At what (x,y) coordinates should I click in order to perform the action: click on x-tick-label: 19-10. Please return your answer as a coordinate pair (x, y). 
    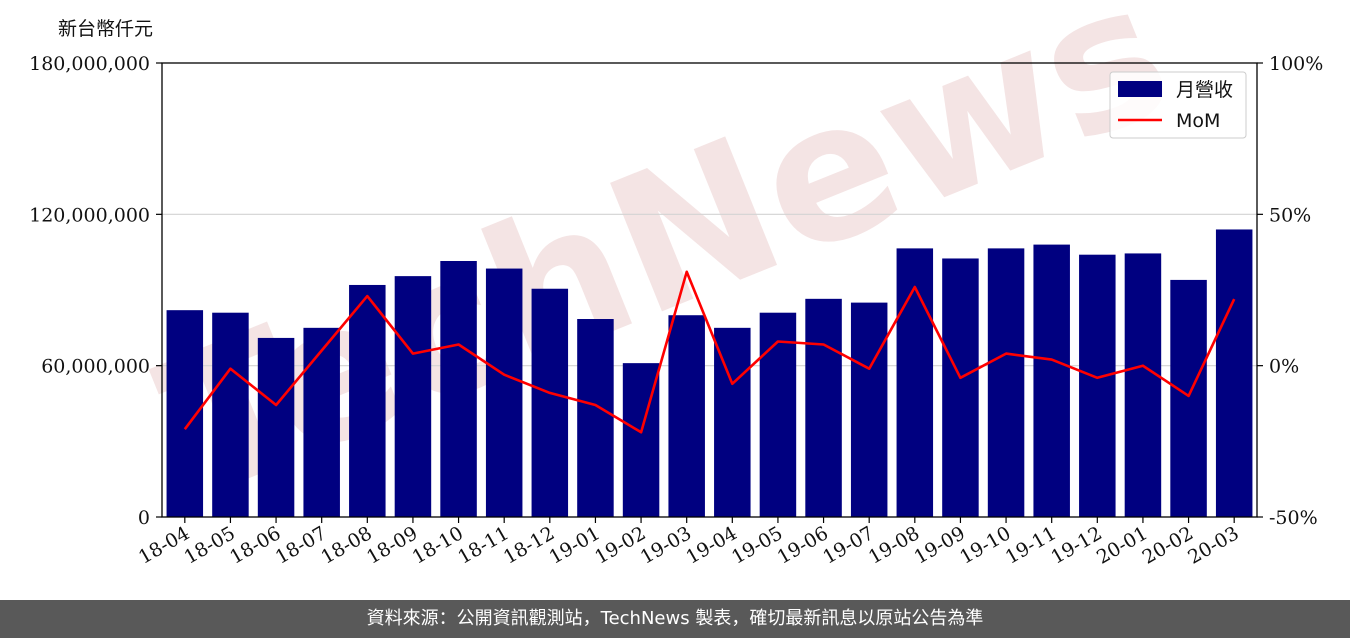
    Looking at the image, I should click on (985, 545).